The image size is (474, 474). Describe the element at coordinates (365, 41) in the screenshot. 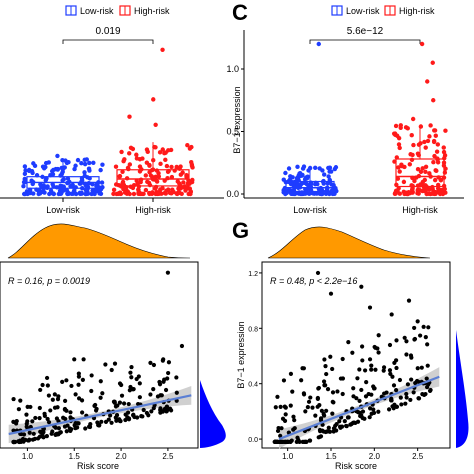

I see `c-pvalue-bracket` at that location.